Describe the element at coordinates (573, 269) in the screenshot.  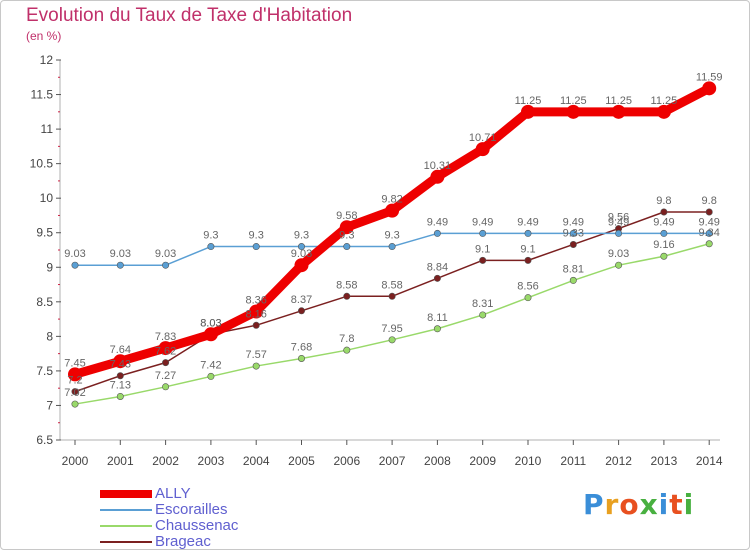
I see `data-label-chaussenac: 8.81` at that location.